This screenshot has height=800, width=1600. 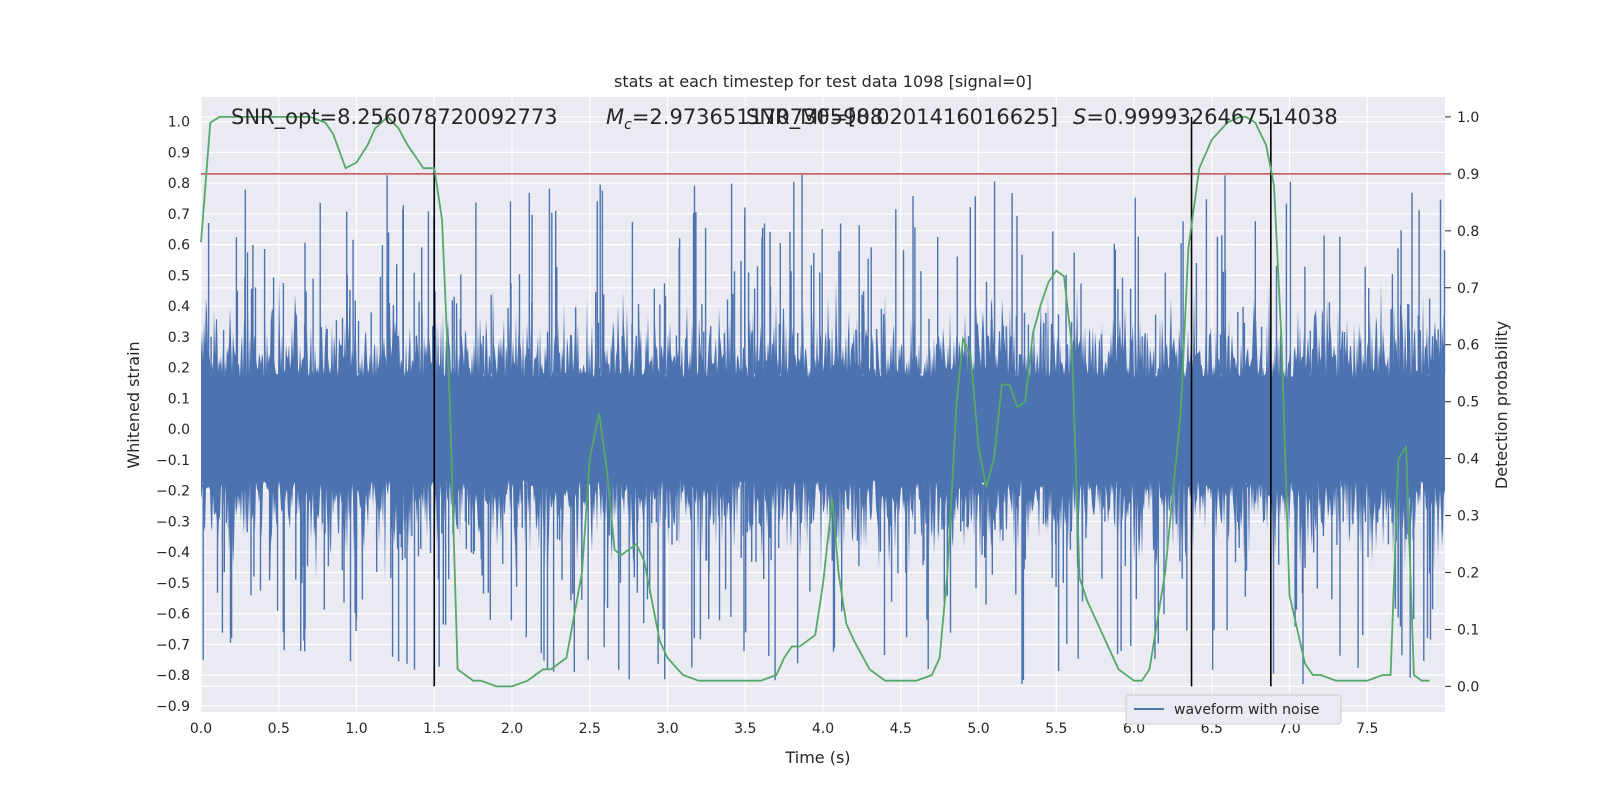 What do you see at coordinates (1468, 346) in the screenshot?
I see `y2-tick-label: 0.6` at bounding box center [1468, 346].